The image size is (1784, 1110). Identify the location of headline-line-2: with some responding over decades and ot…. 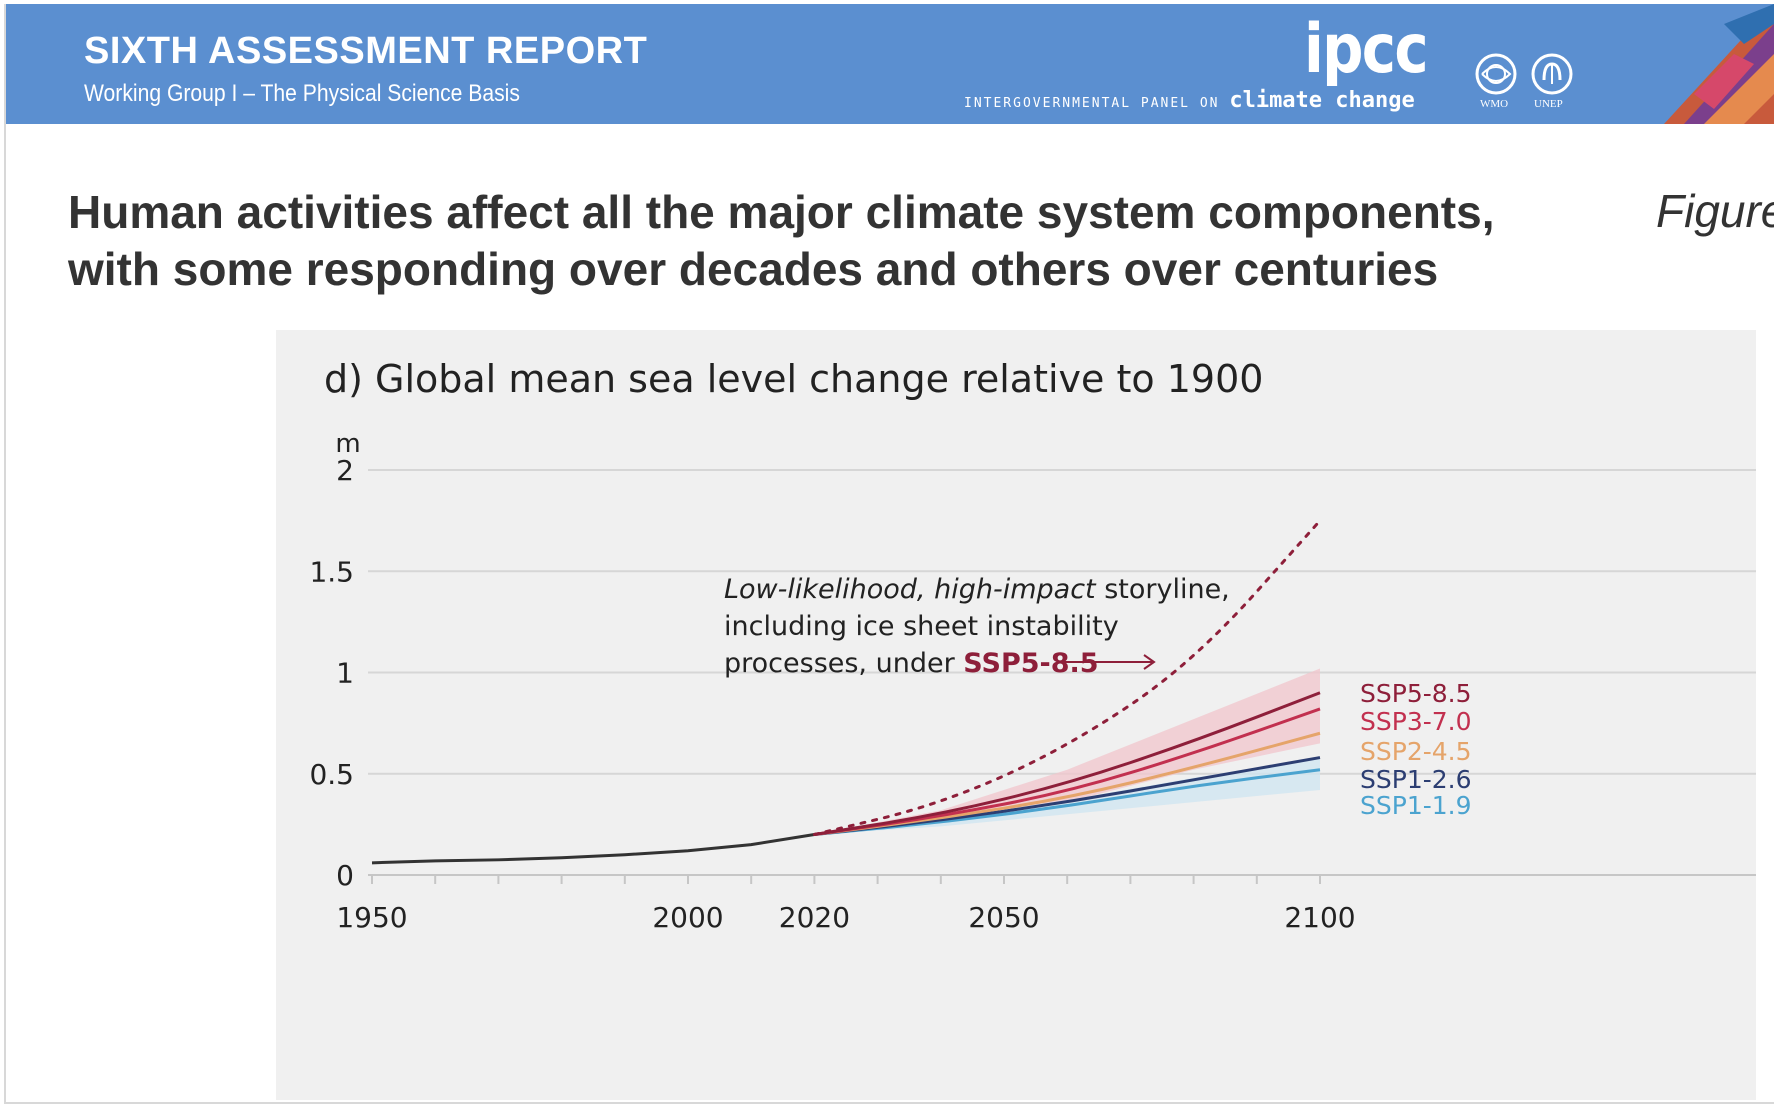
(753, 269).